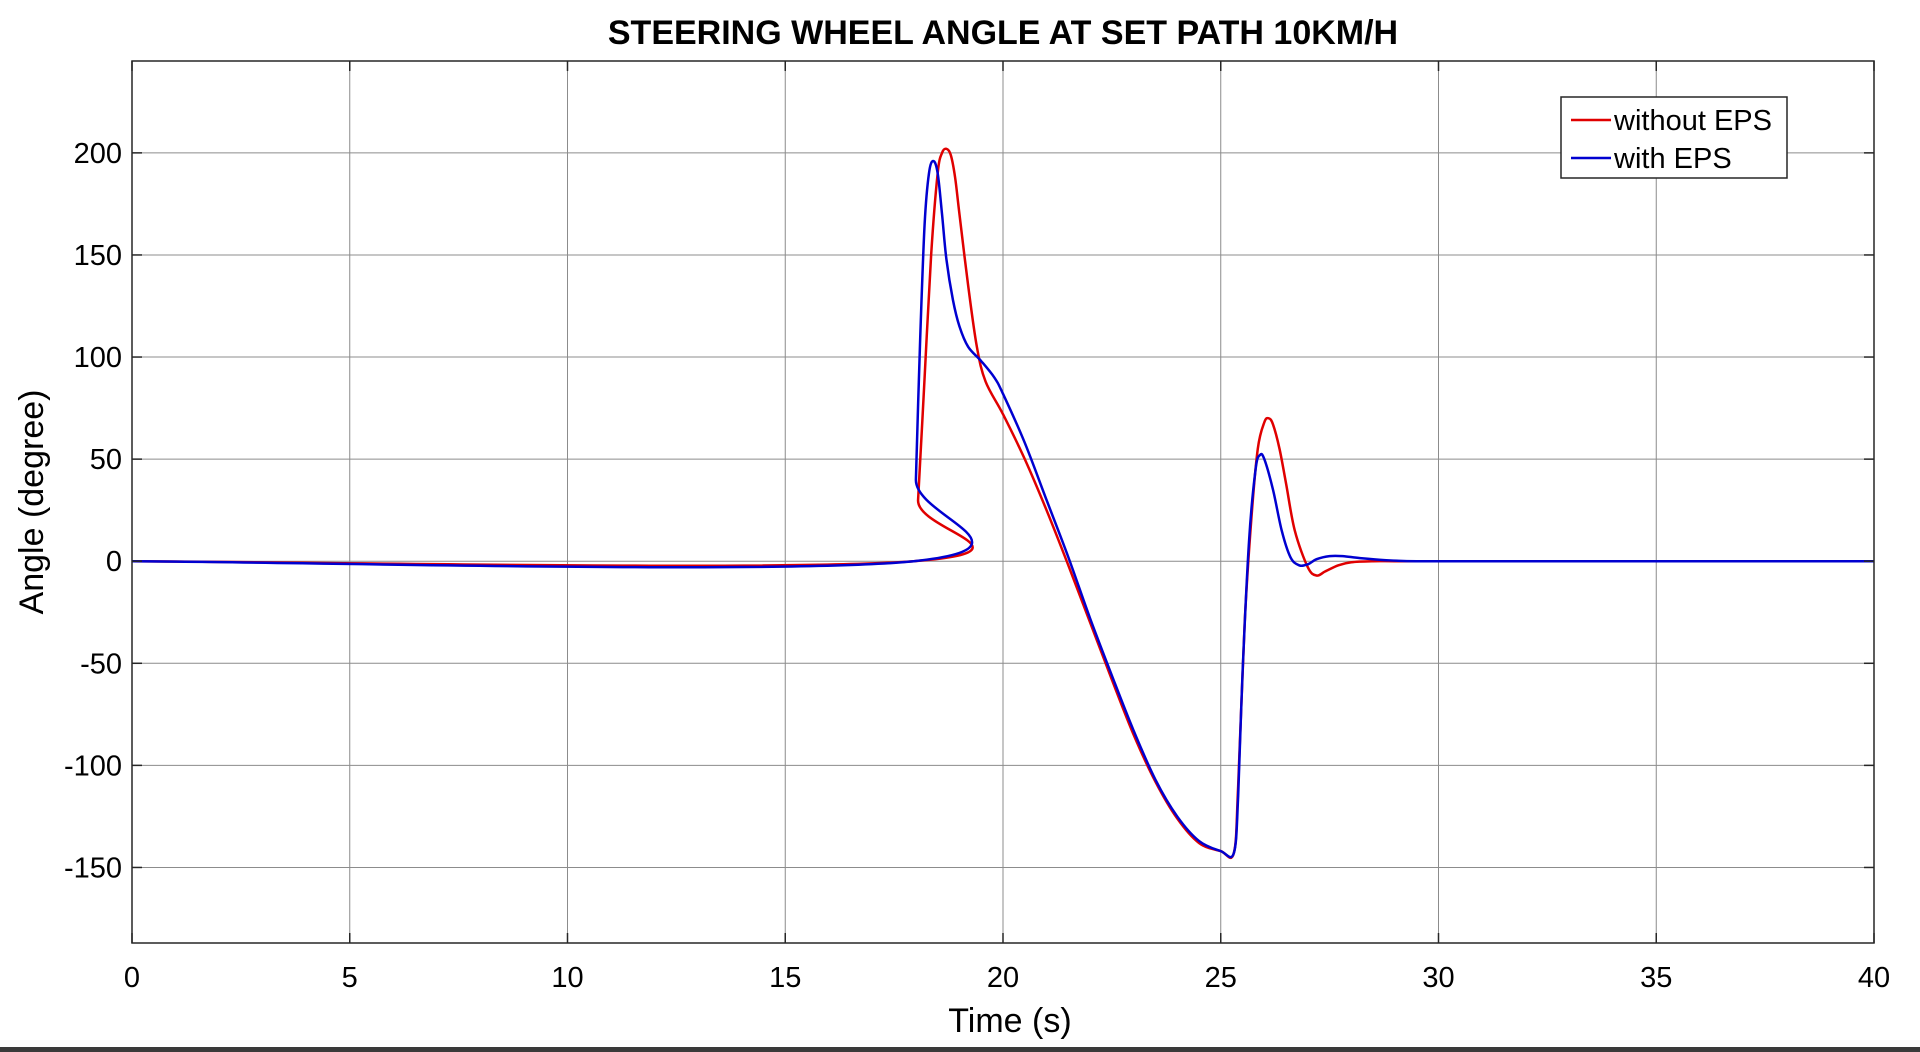 The image size is (1920, 1052). Describe the element at coordinates (1874, 978) in the screenshot. I see `x-tick-label: 40` at that location.